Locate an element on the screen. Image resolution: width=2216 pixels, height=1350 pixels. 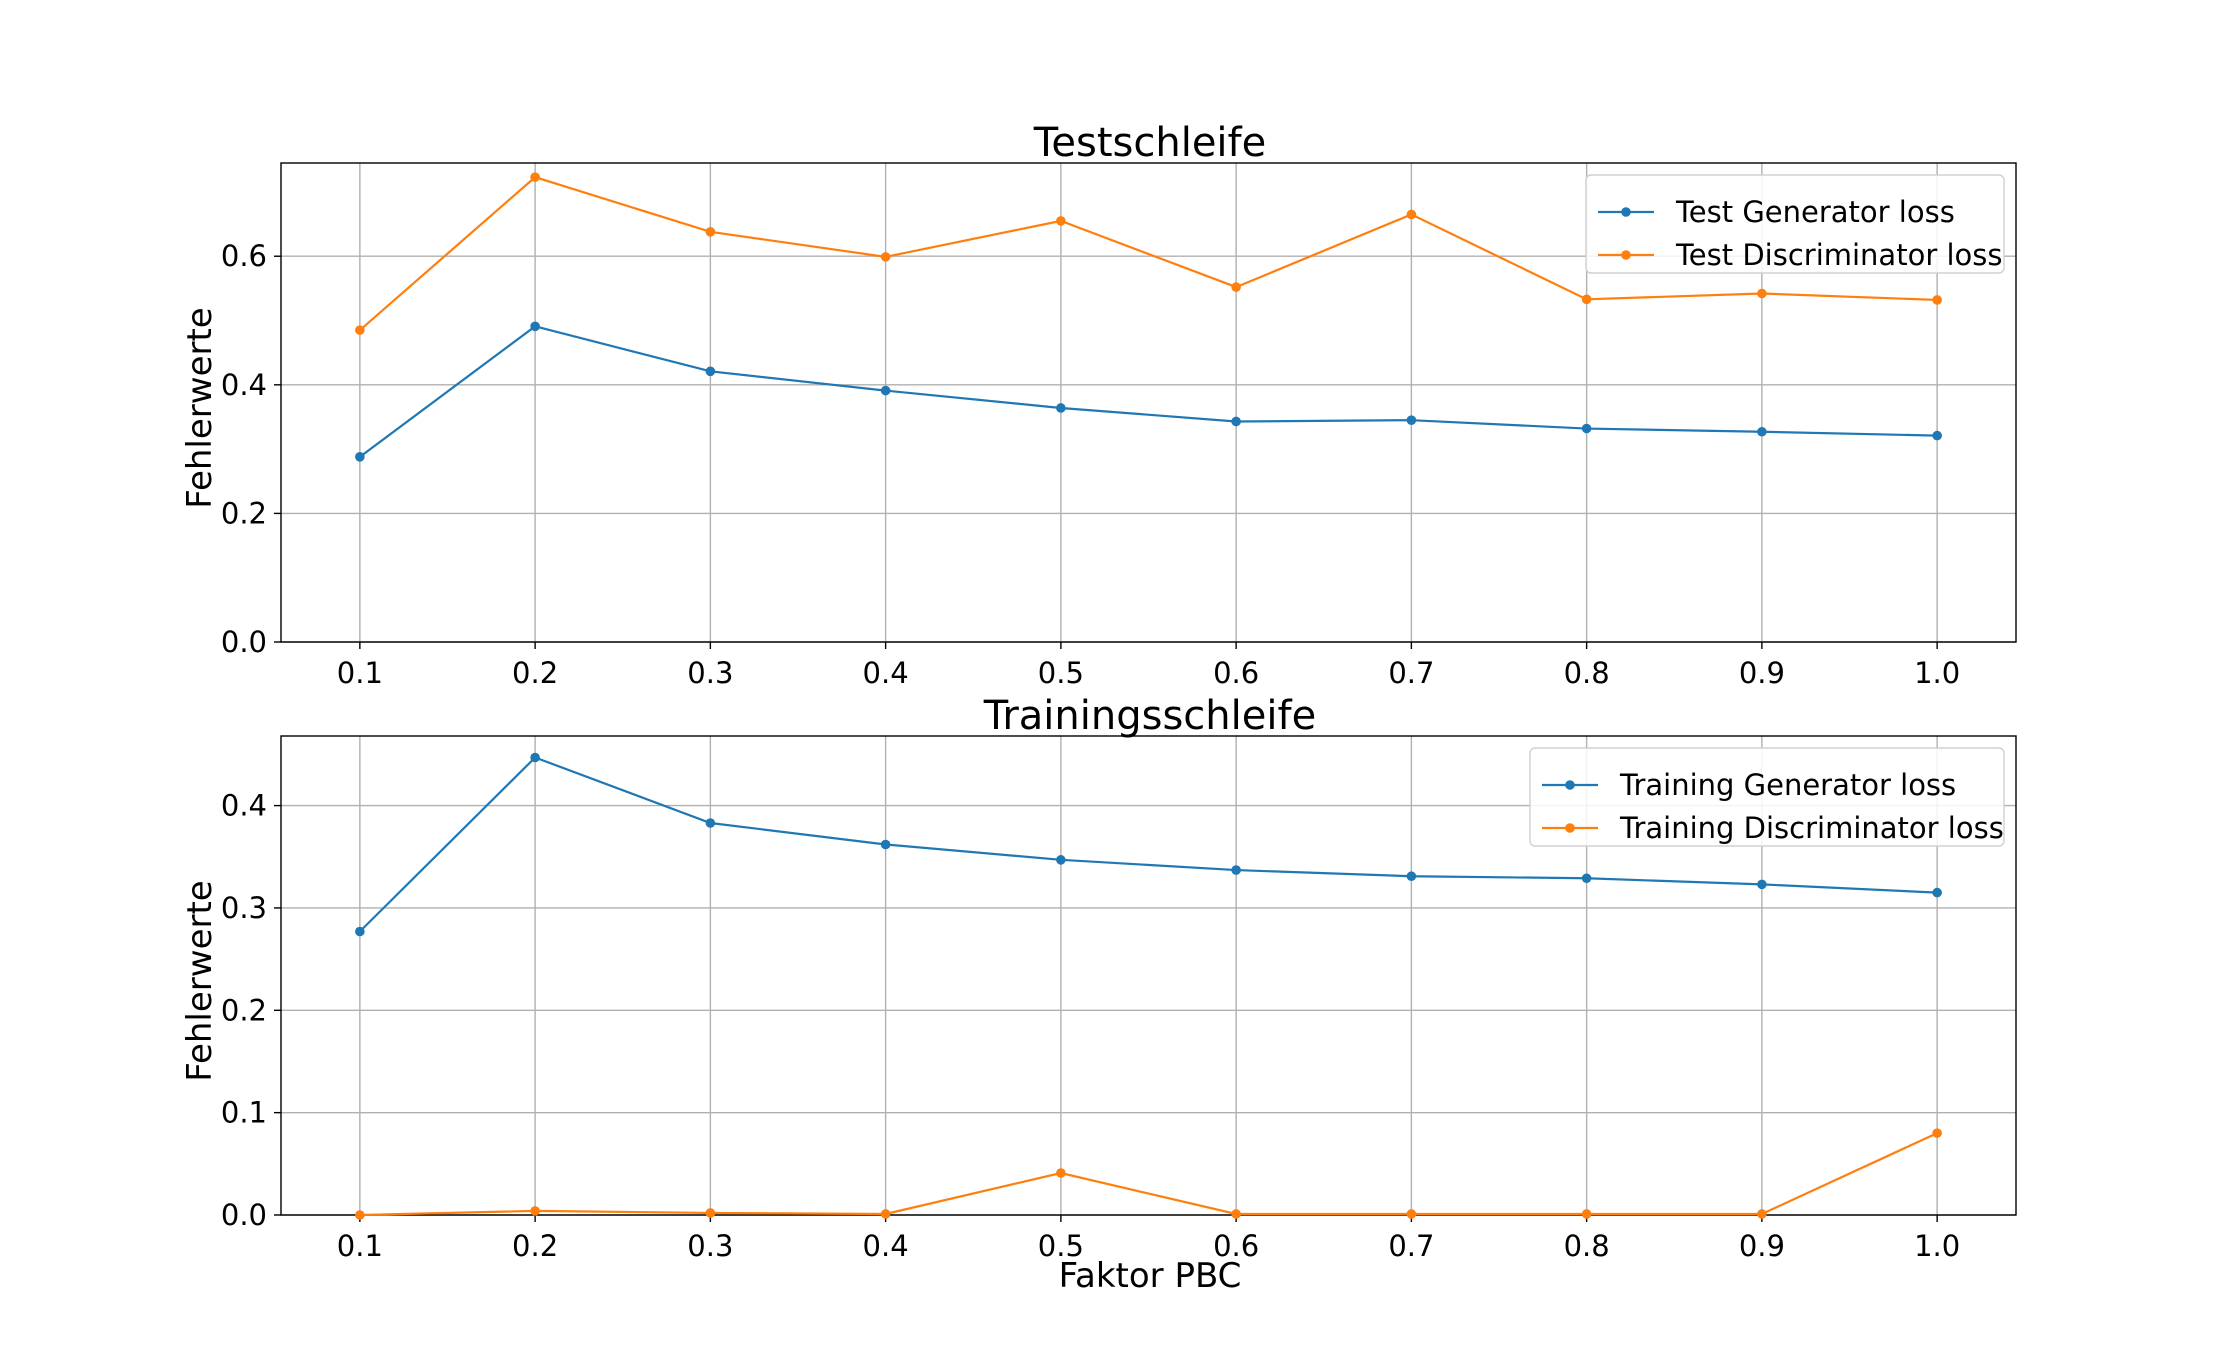
x-axis-label: Faktor PBC is located at coordinates (1150, 1276).